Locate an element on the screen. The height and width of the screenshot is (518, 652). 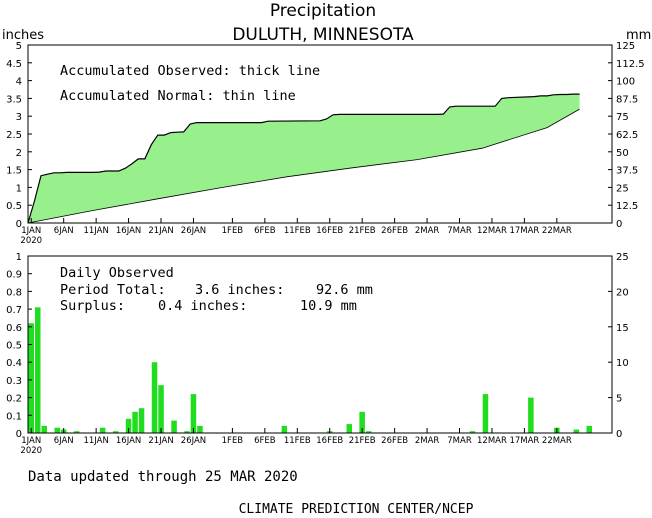
y-tick-label: 4.5 is located at coordinates (14, 64).